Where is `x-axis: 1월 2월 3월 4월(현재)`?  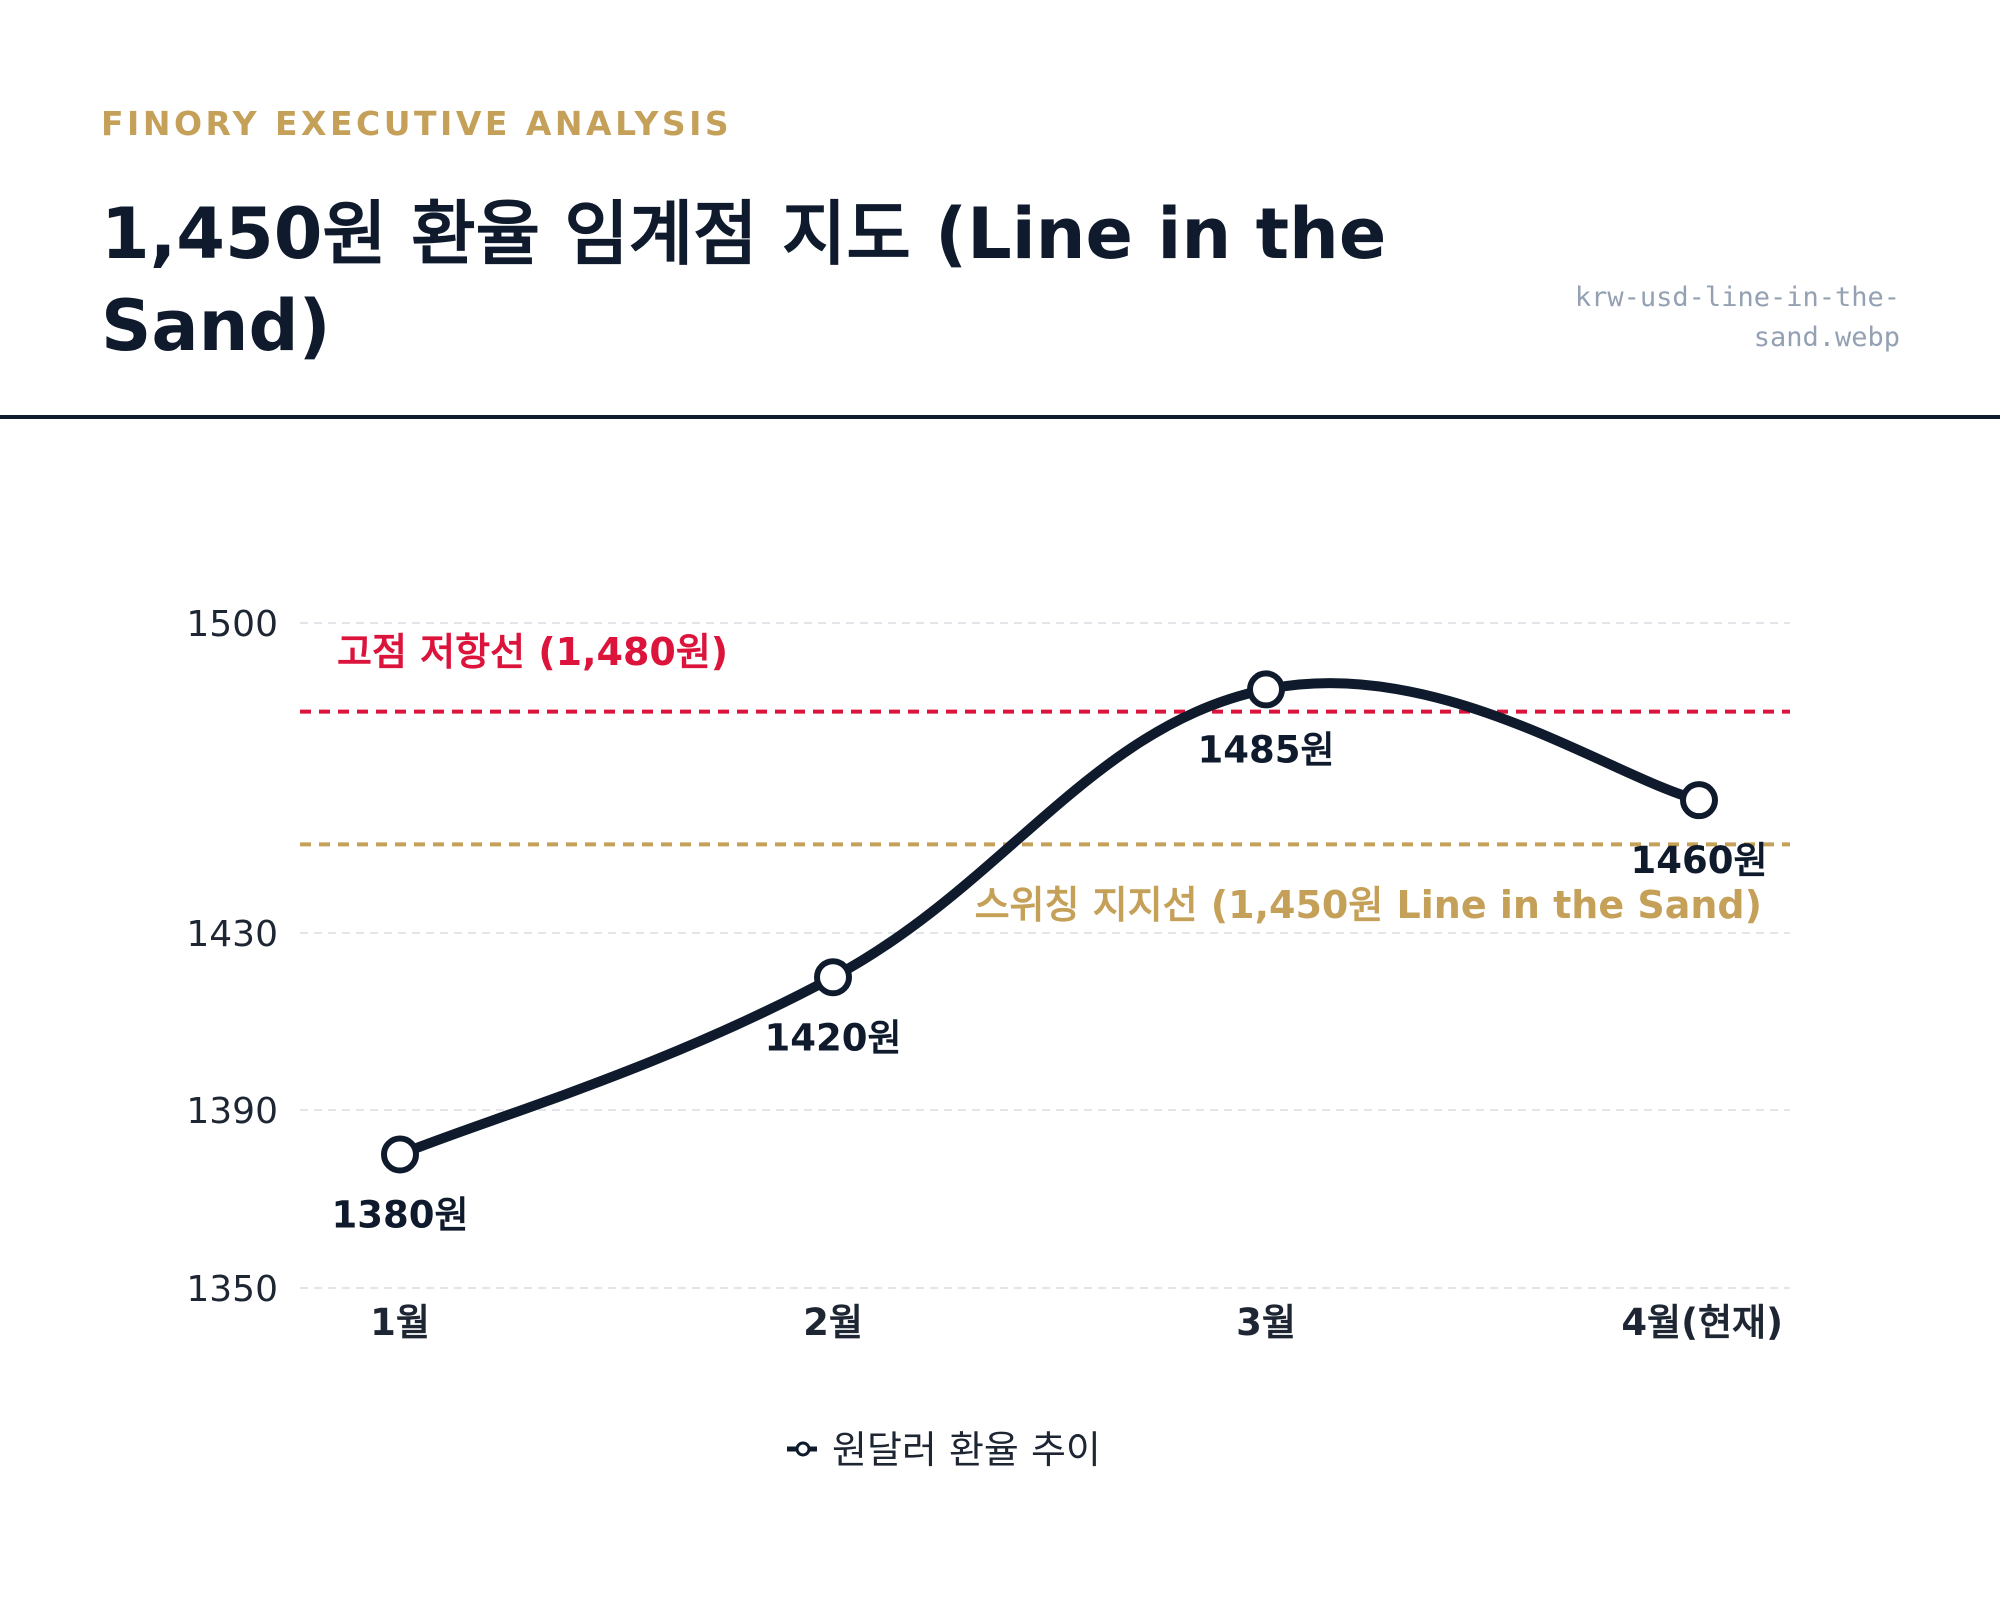 x-axis: 1월 2월 3월 4월(현재) is located at coordinates (1076, 1322).